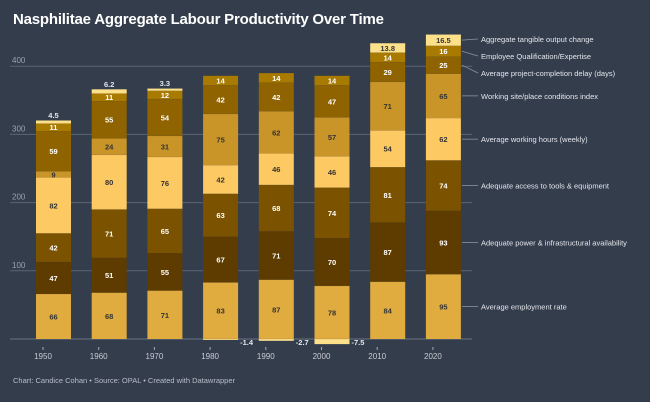  Describe the element at coordinates (302, 342) in the screenshot. I see `data-label: -2.7` at that location.